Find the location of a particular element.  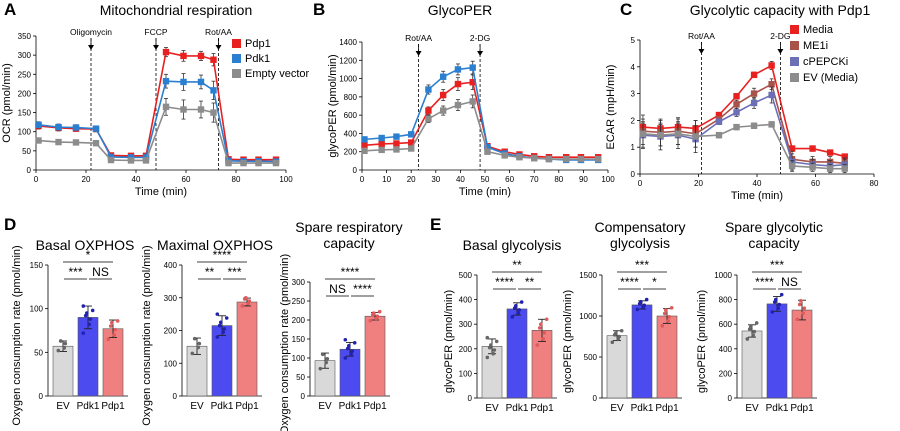

legend-label: Pdk1 is located at coordinates (257, 59).